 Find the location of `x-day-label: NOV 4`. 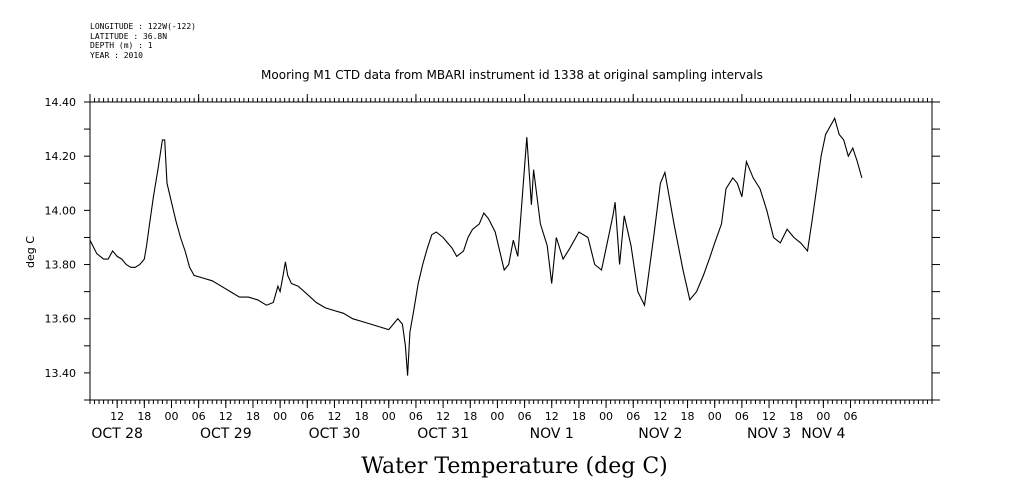

x-day-label: NOV 4 is located at coordinates (823, 434).